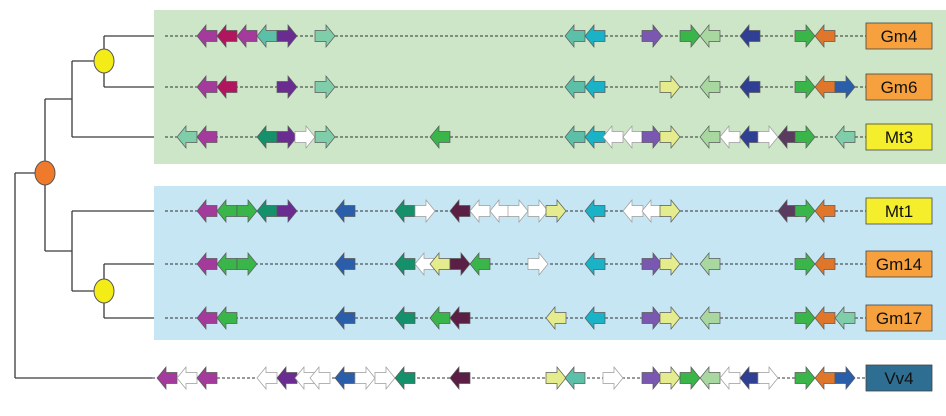  I want to click on cluster-label-text: Mt1, so click(899, 211).